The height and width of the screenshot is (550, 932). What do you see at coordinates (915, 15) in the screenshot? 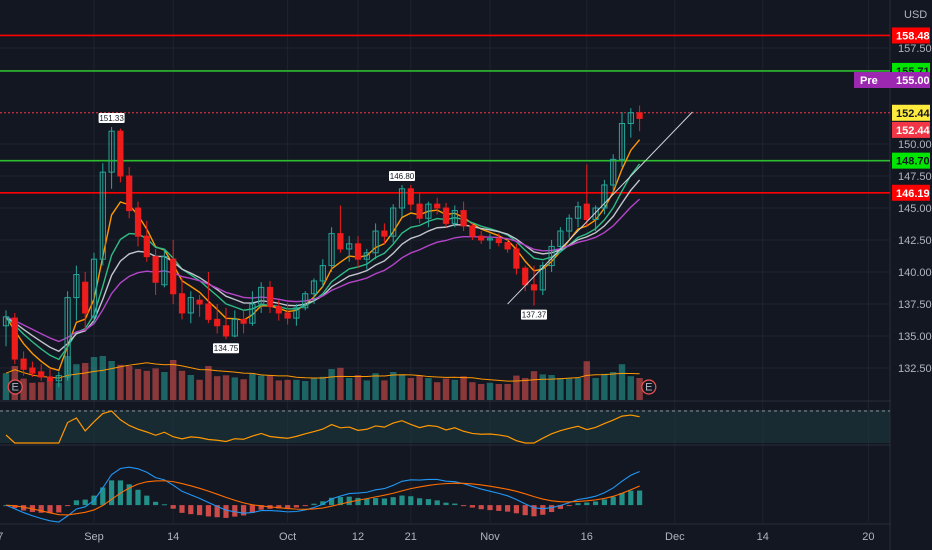
I see `currency-label: USD` at bounding box center [915, 15].